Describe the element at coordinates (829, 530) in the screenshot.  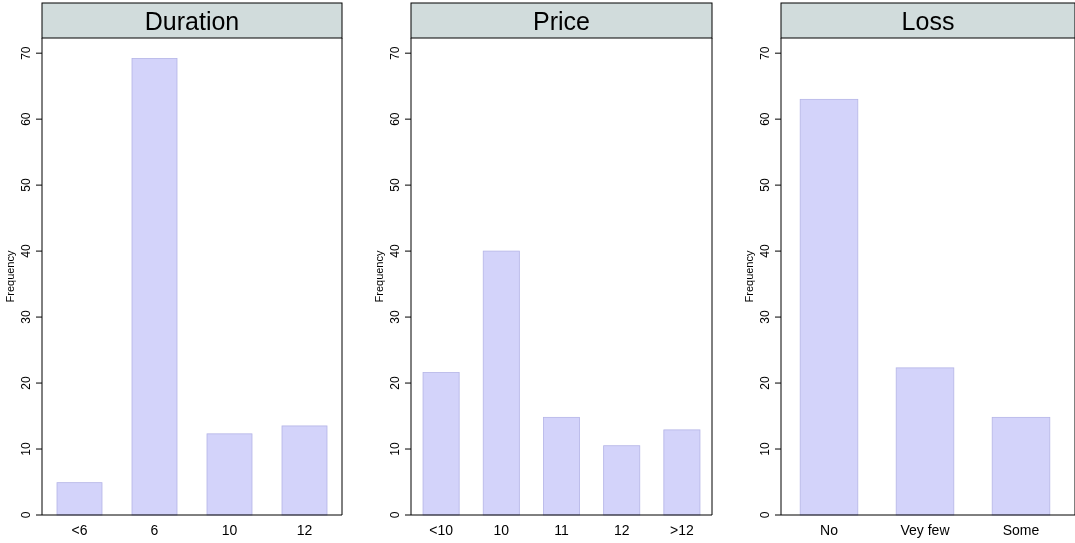
I see `x-tick-label: No` at that location.